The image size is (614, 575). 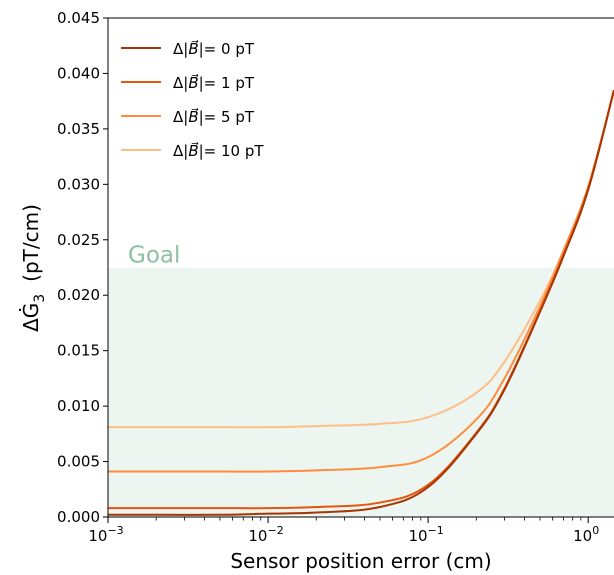 I want to click on x-tick-exponent: −3, so click(x=115, y=530).